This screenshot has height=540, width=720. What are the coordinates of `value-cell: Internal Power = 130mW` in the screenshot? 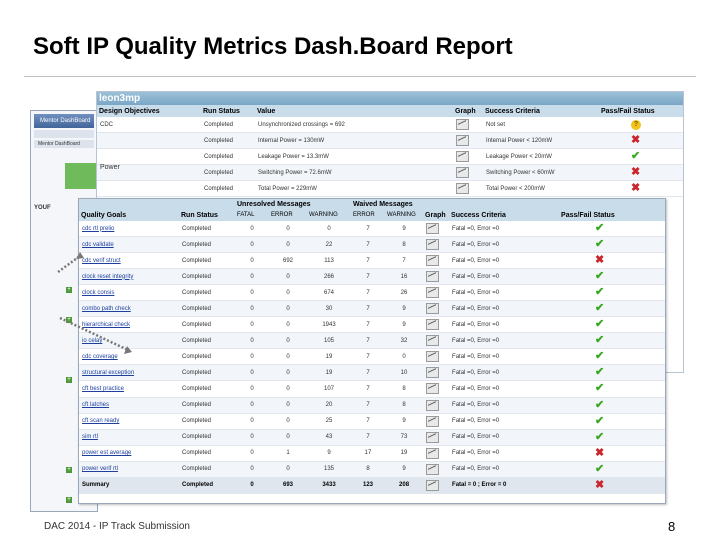 It's located at (354, 140).